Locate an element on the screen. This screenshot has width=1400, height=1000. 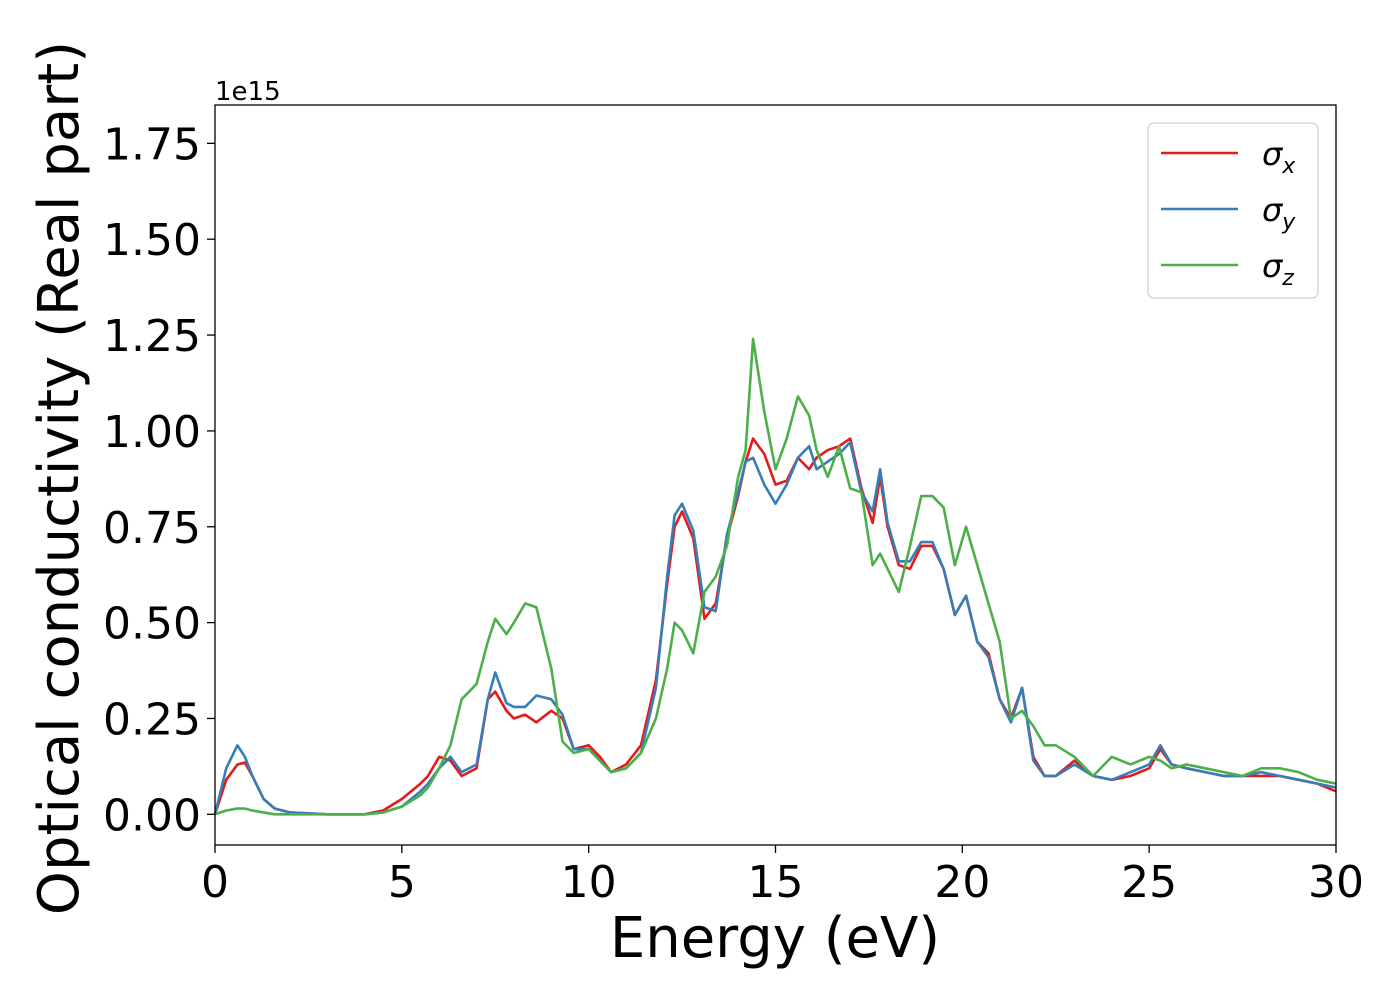
legend-label-x: σx is located at coordinates (1279, 157).